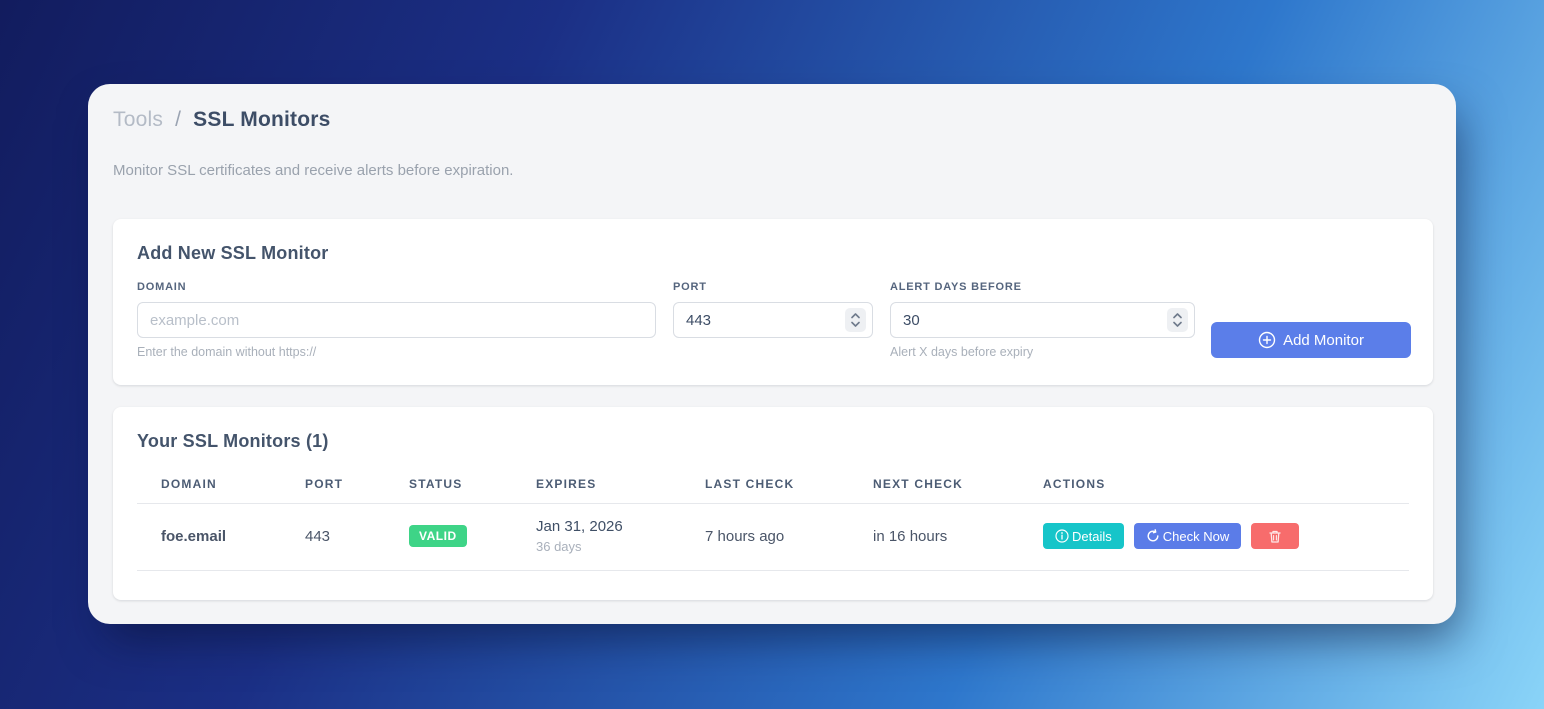 Image resolution: width=1544 pixels, height=709 pixels. I want to click on port-field-group: PORT, so click(773, 309).